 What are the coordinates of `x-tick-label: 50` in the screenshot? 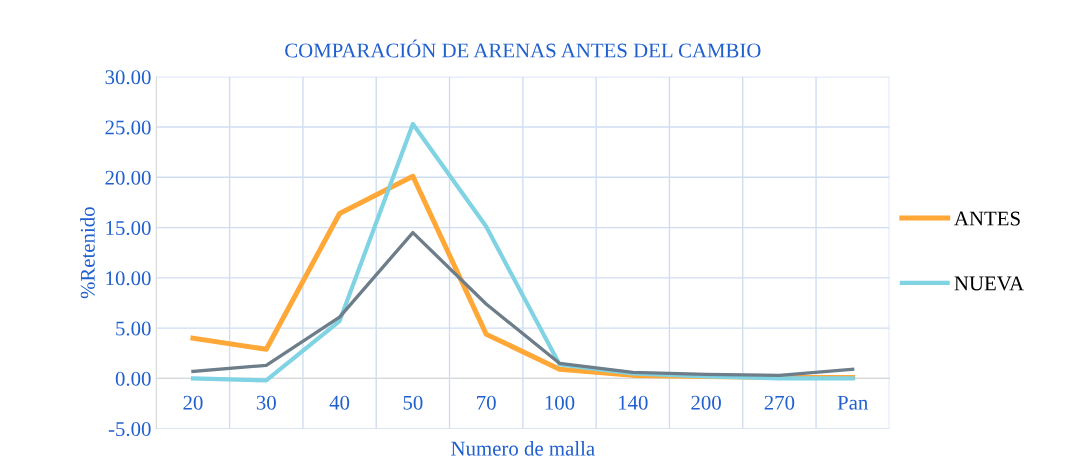 It's located at (413, 402).